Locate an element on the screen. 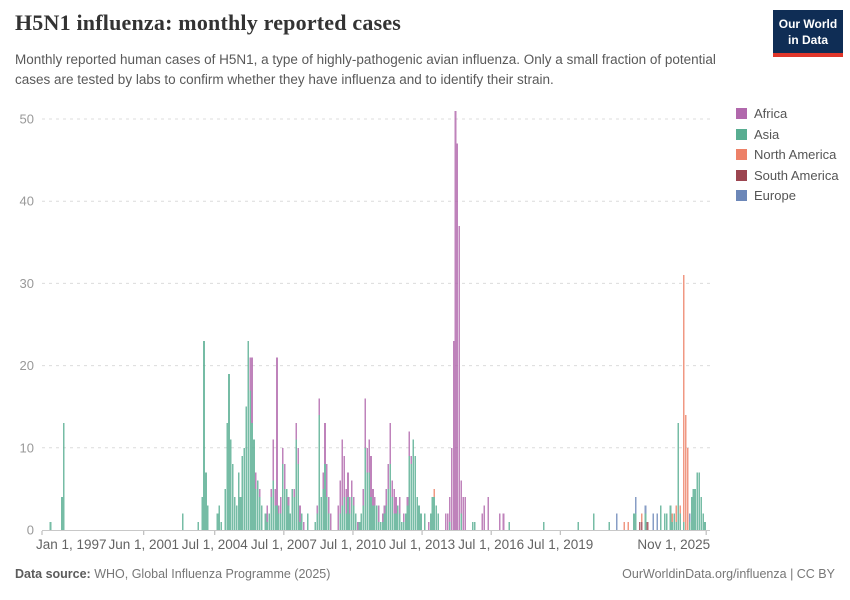 Image resolution: width=850 pixels, height=600 pixels. legend-item-asia: Asia is located at coordinates (787, 134).